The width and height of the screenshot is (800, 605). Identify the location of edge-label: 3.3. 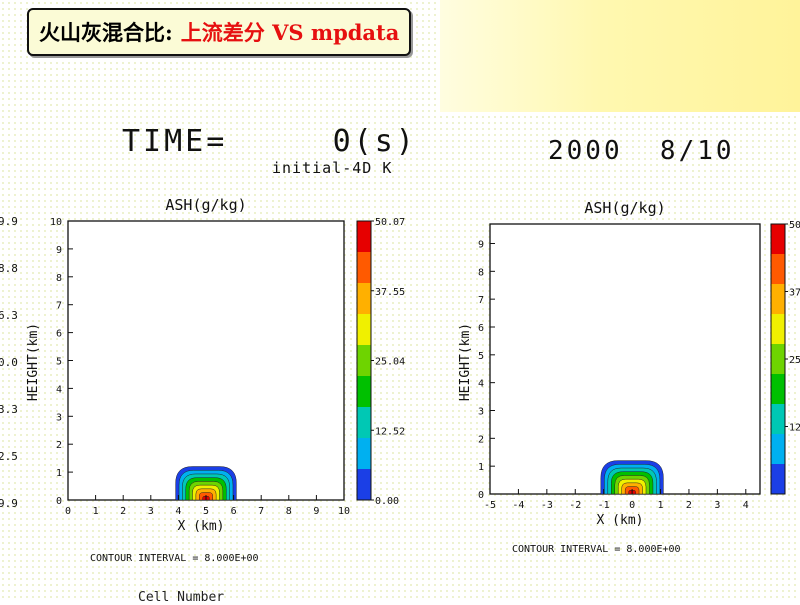
(9, 409).